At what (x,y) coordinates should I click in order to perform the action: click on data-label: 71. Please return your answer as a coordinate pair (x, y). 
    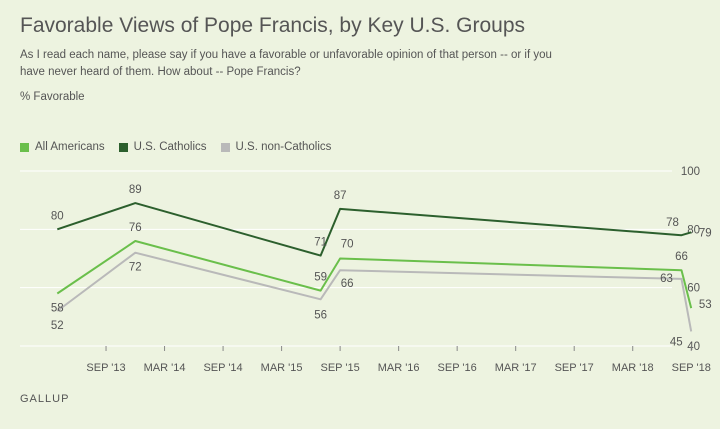
    Looking at the image, I should click on (320, 243).